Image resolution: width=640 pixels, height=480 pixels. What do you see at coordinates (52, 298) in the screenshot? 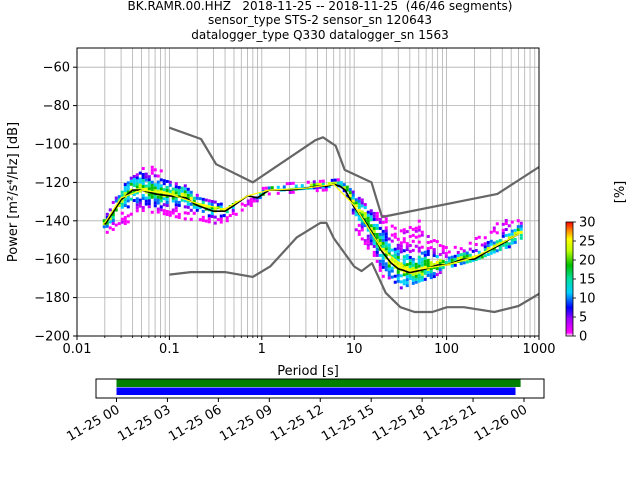
I see `y-tick-label: −180` at bounding box center [52, 298].